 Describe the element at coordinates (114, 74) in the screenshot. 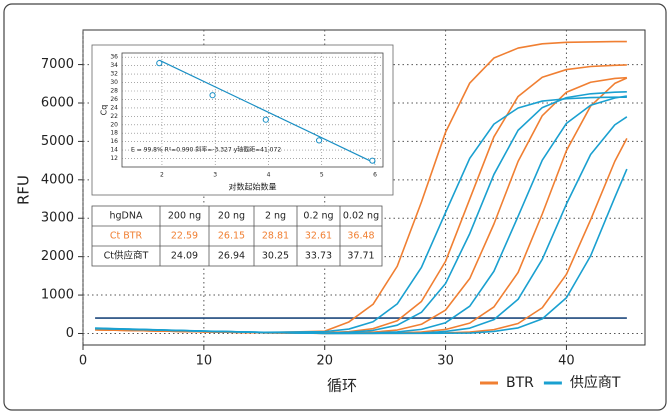

I see `inset-y-tick-label: 32` at that location.